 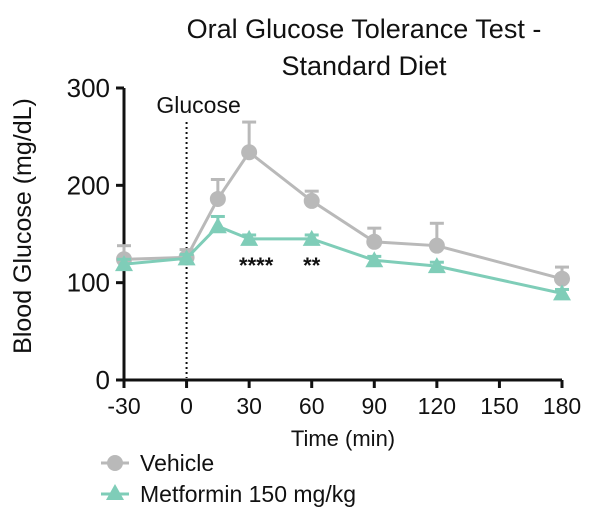 I want to click on legend: Vehicle Metformin 150 mg/kg, so click(x=228, y=478).